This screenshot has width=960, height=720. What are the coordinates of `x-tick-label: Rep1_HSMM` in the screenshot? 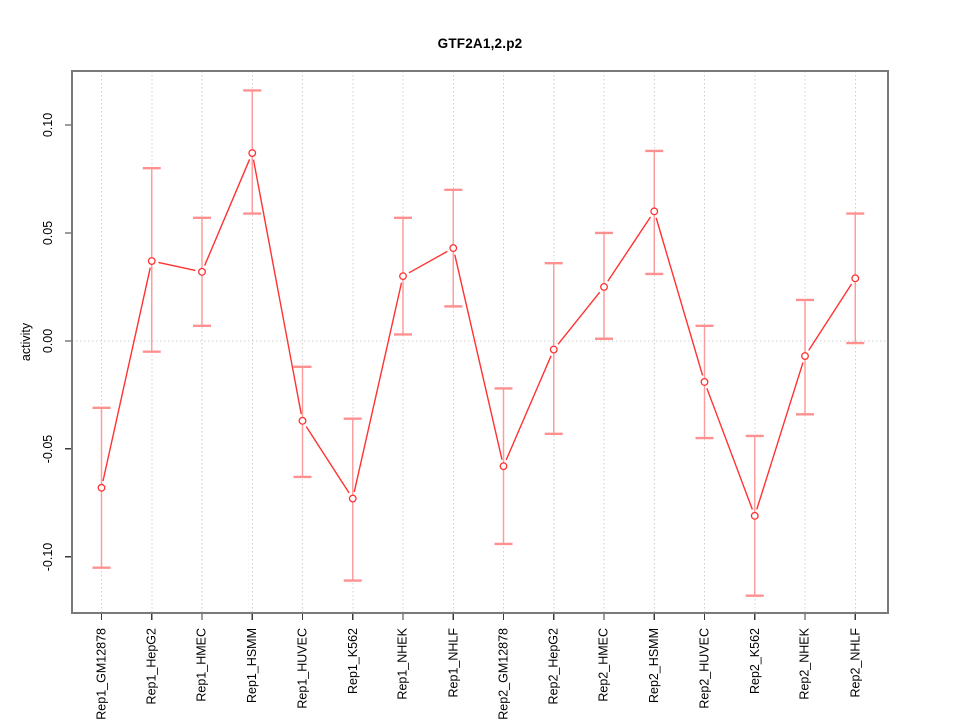 It's located at (252, 666).